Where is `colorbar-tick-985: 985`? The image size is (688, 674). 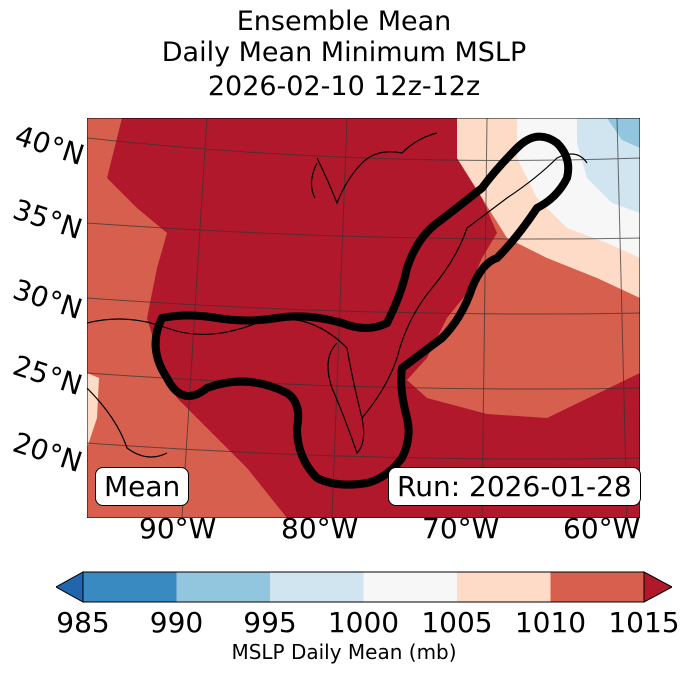 colorbar-tick-985: 985 is located at coordinates (83, 622).